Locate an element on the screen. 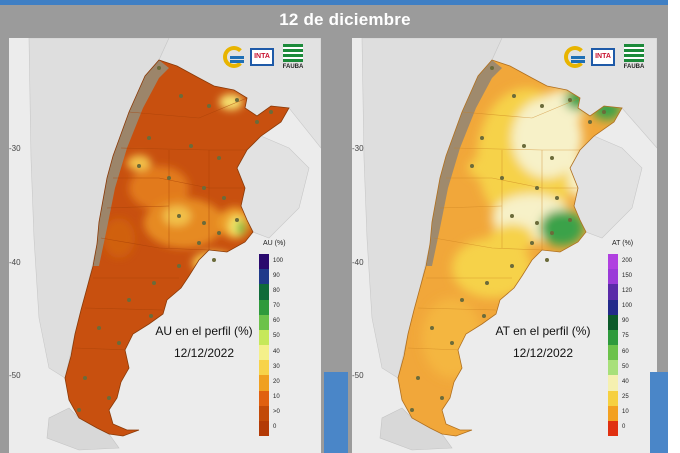  au-map-caption: AU en el perfil (%) 12/12/2022 is located at coordinates (204, 342).